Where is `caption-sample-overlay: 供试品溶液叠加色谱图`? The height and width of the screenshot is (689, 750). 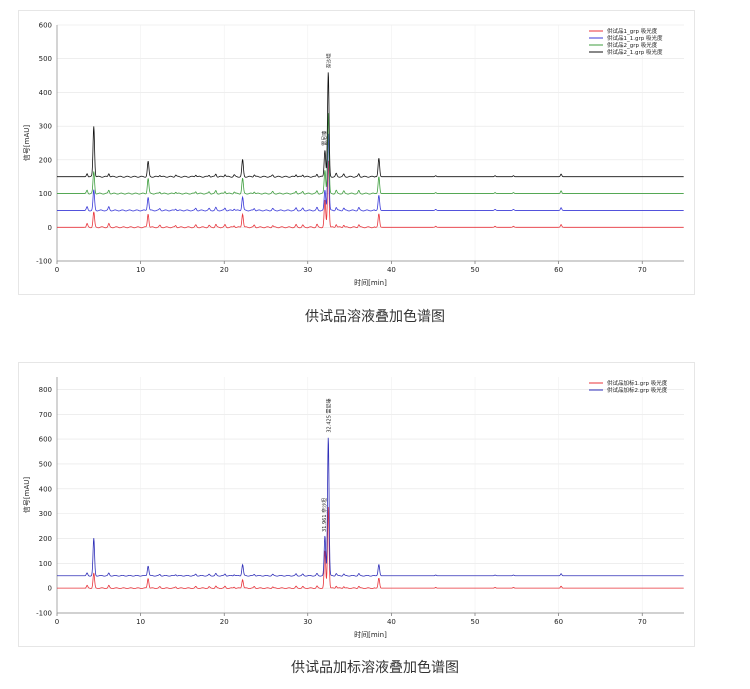 caption-sample-overlay: 供试品溶液叠加色谱图 is located at coordinates (375, 317).